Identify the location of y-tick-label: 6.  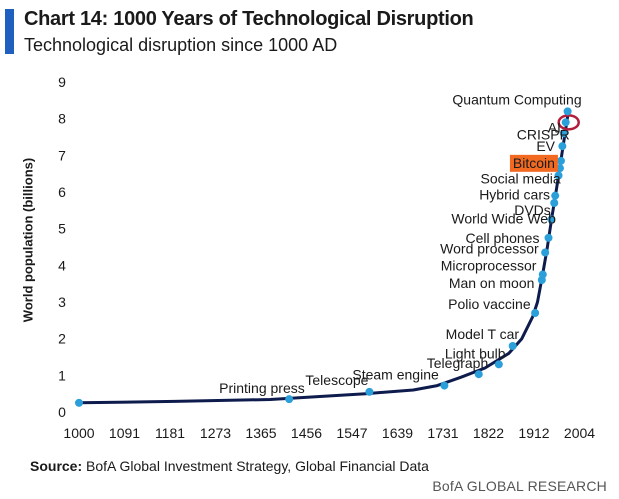
(62, 192).